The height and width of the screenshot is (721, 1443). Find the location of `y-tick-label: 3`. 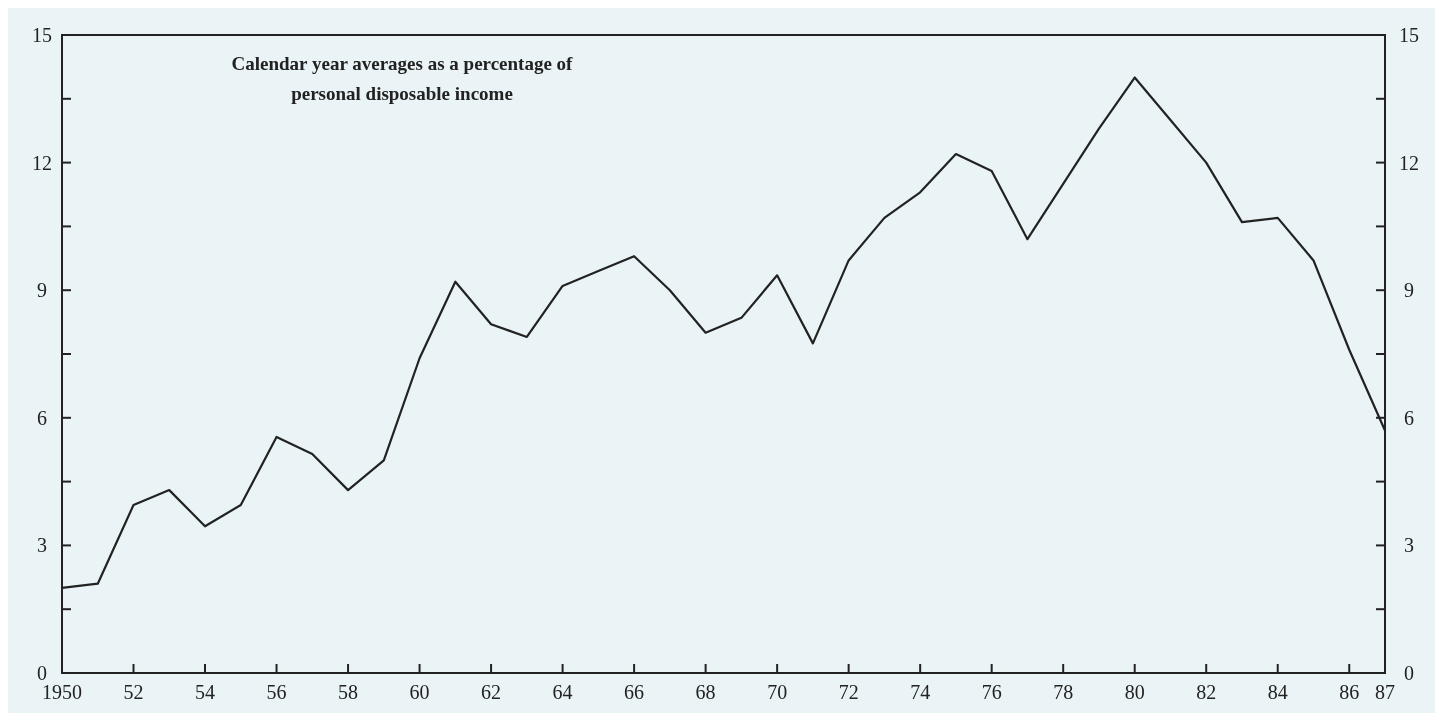

y-tick-label: 3 is located at coordinates (42, 545).